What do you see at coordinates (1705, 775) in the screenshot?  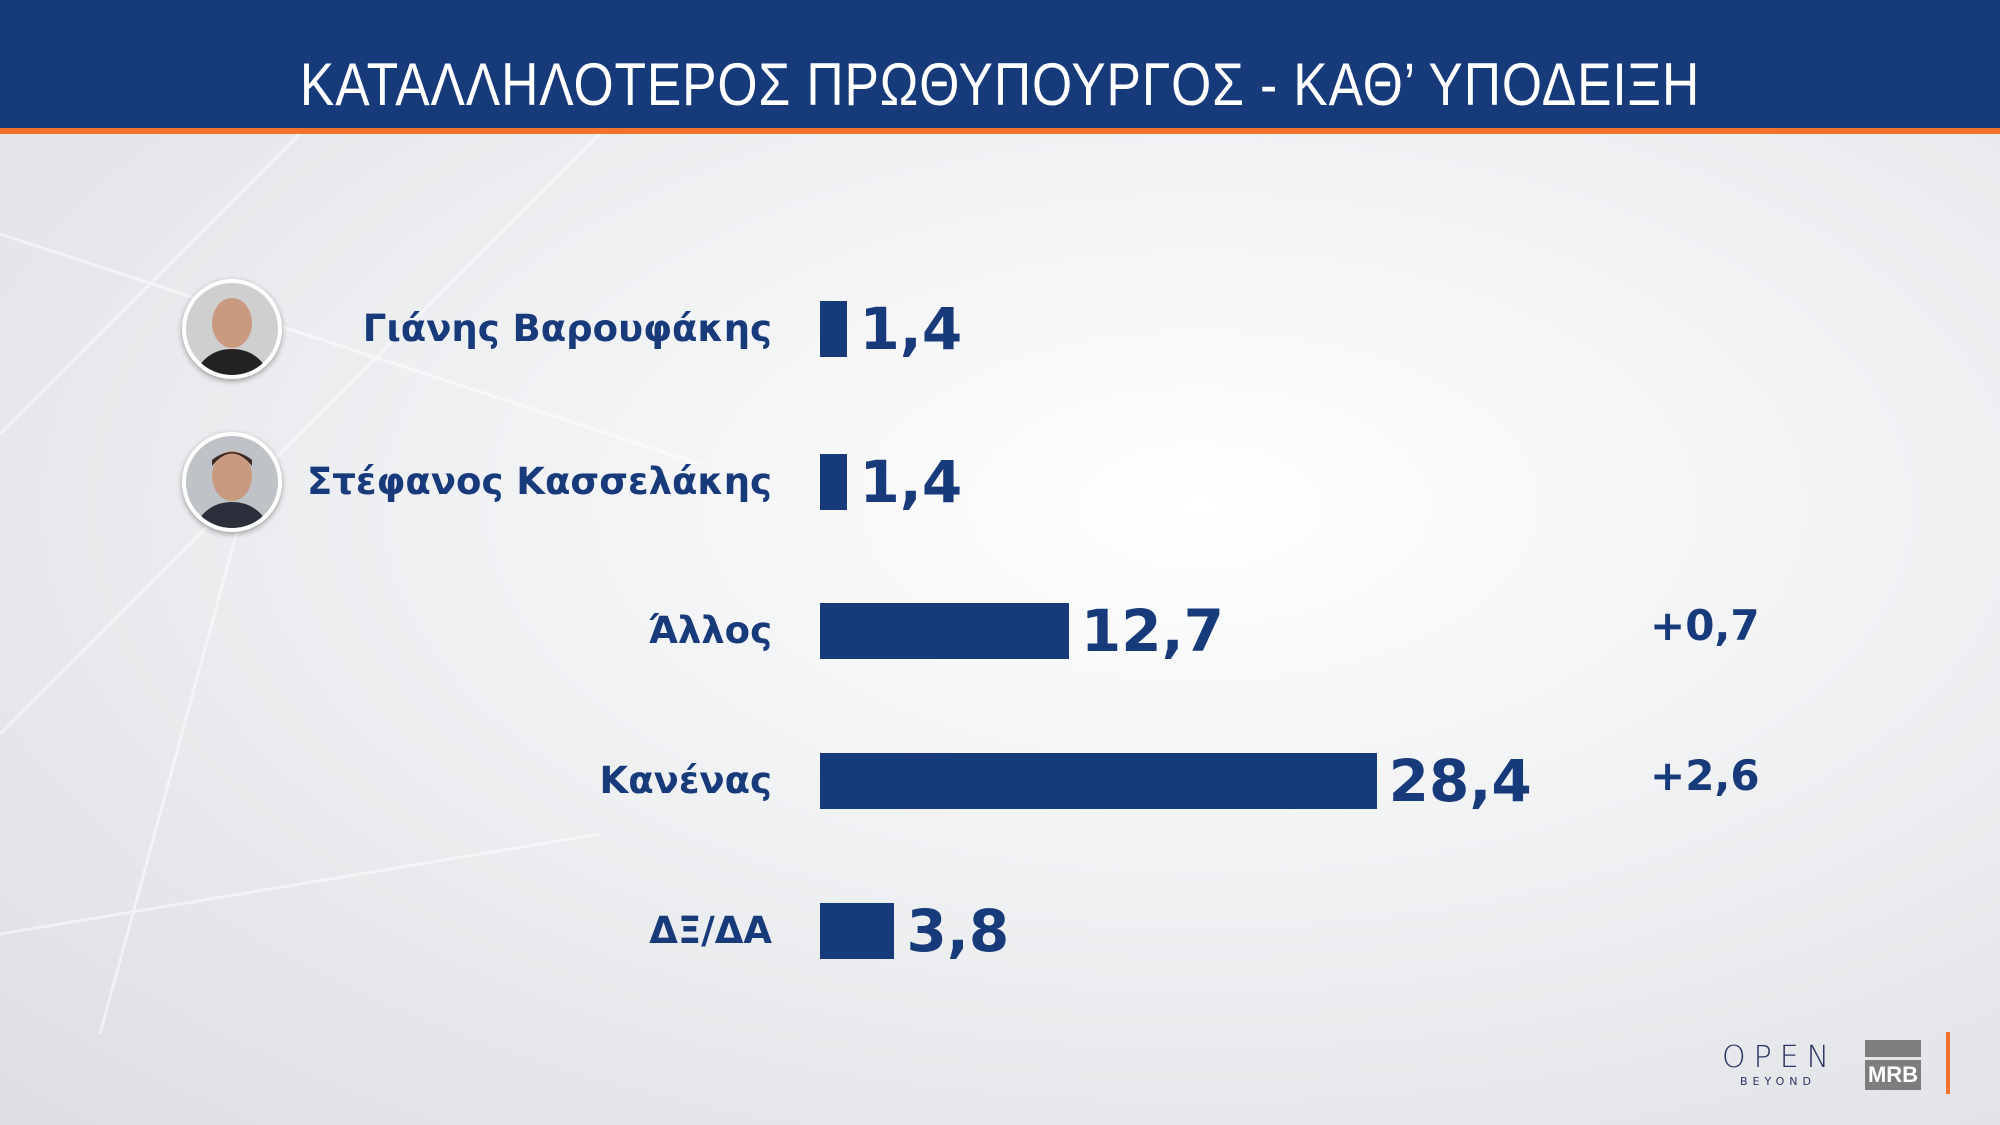 I see `change-label: +2,6` at bounding box center [1705, 775].